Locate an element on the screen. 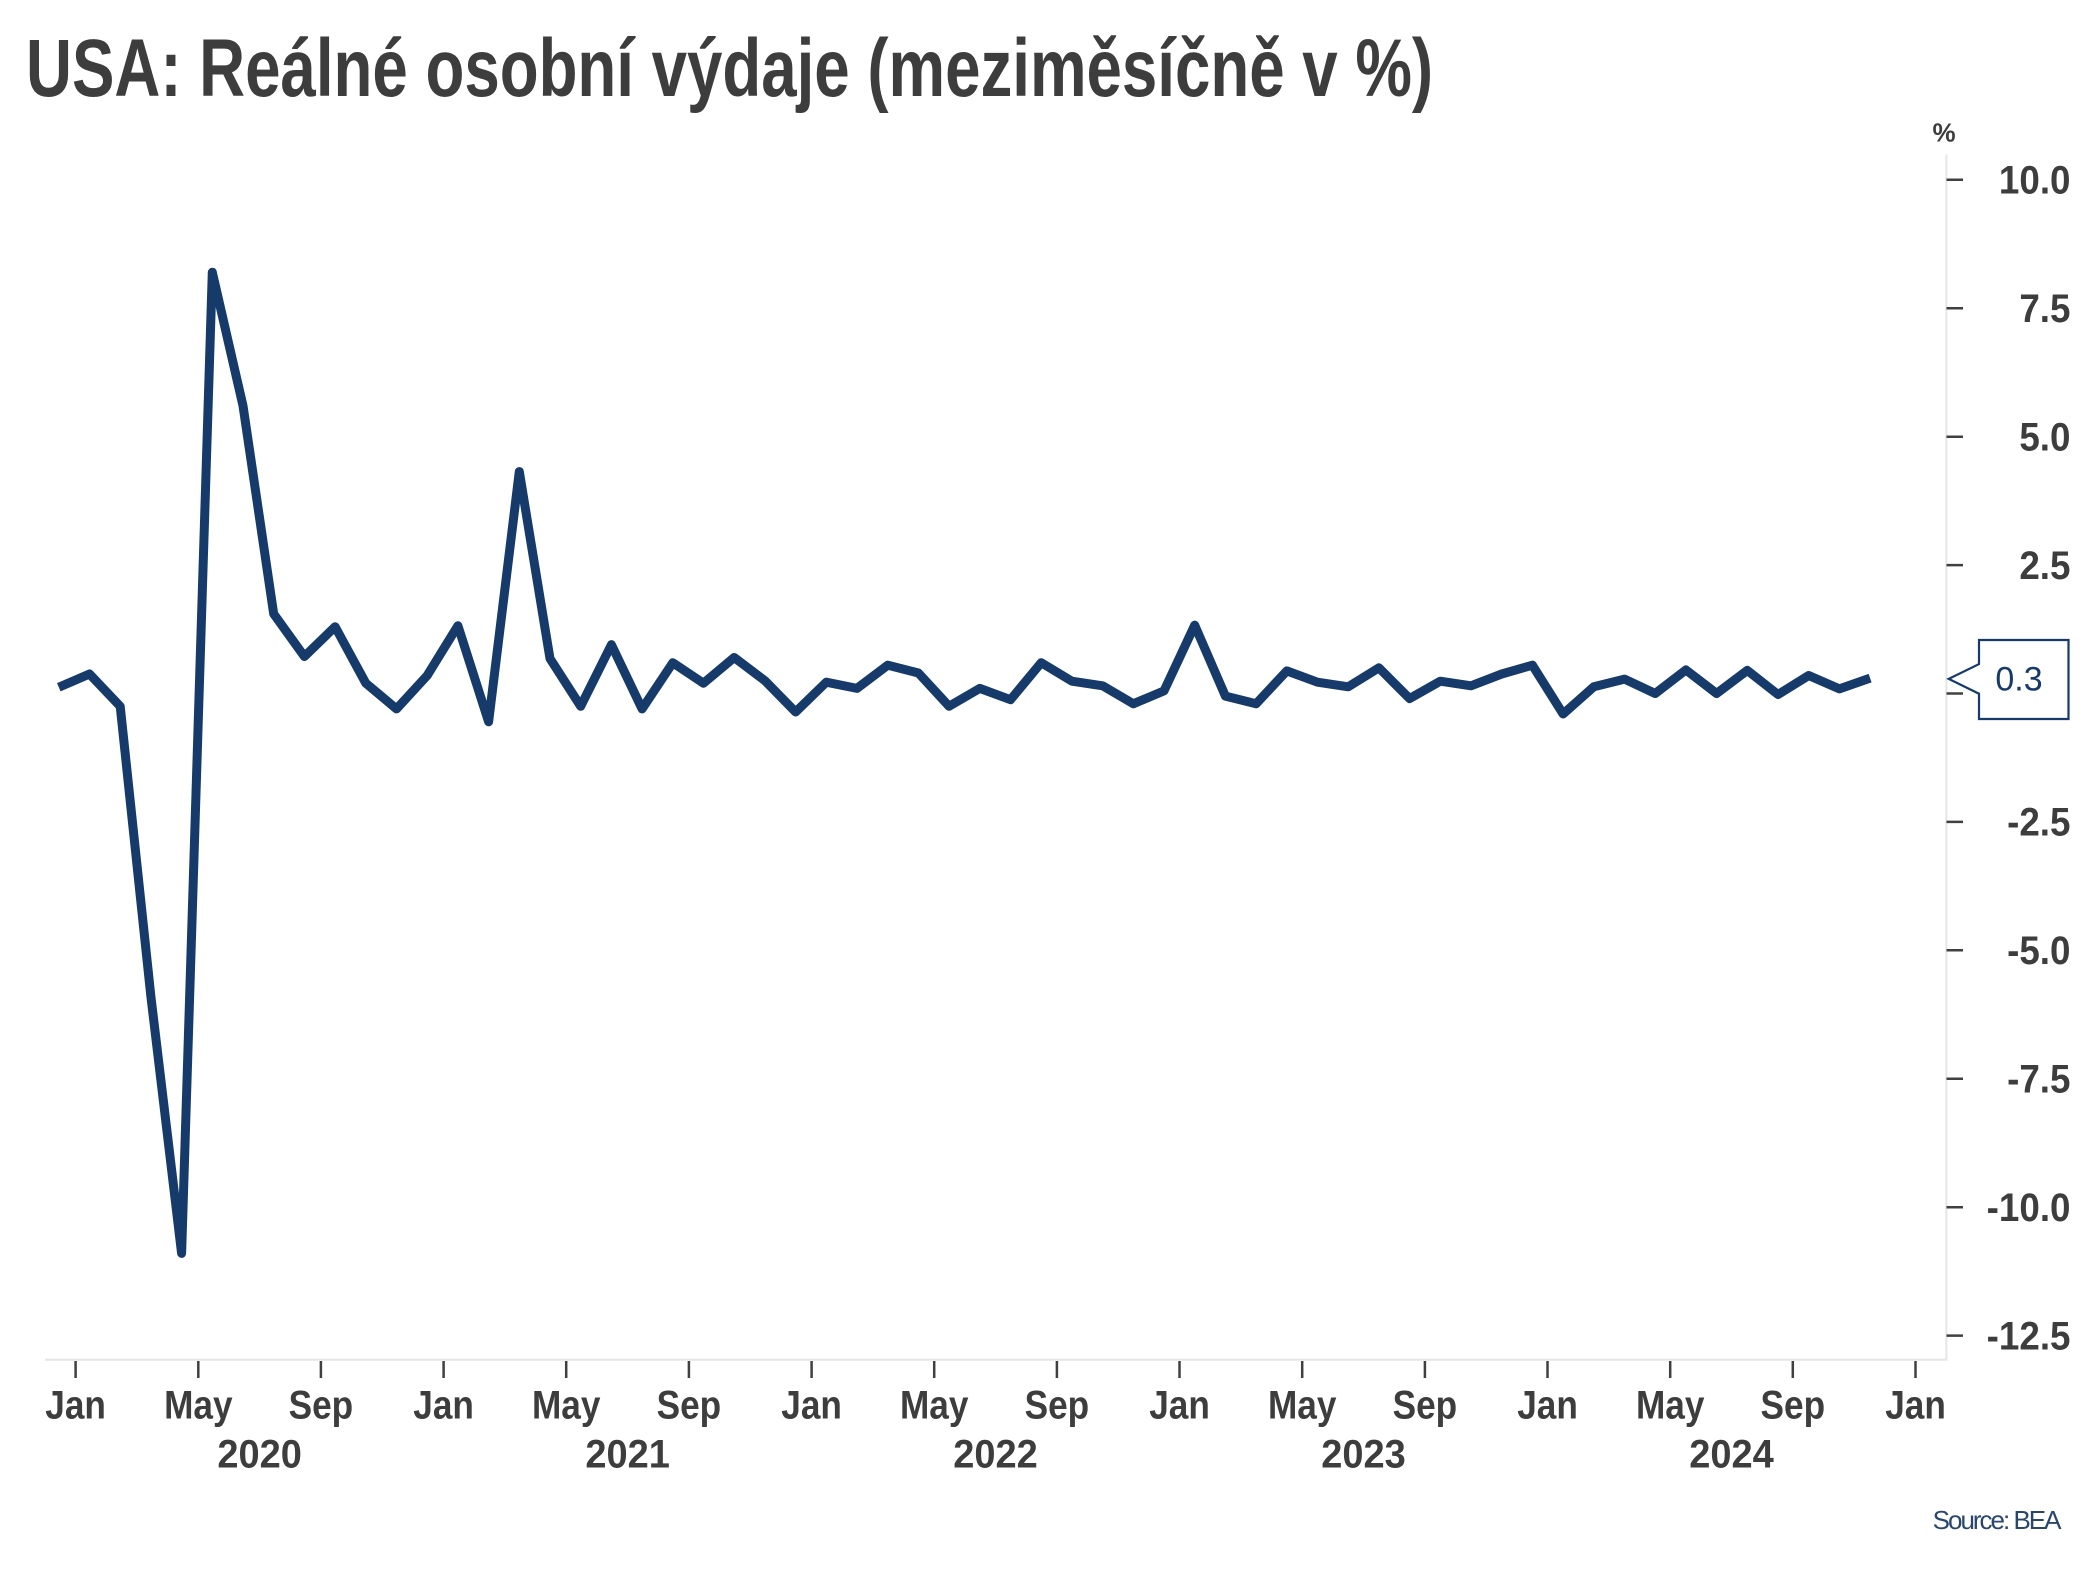 The width and height of the screenshot is (2093, 1573). svg-text: -7.5 is located at coordinates (2038, 1079).